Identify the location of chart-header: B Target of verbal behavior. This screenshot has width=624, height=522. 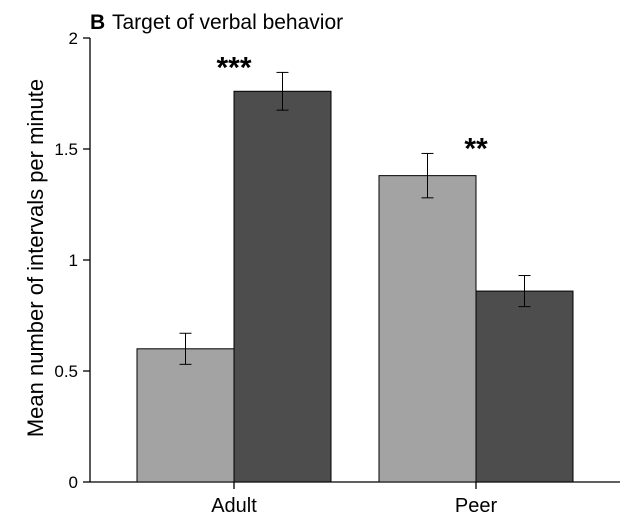
(216, 22).